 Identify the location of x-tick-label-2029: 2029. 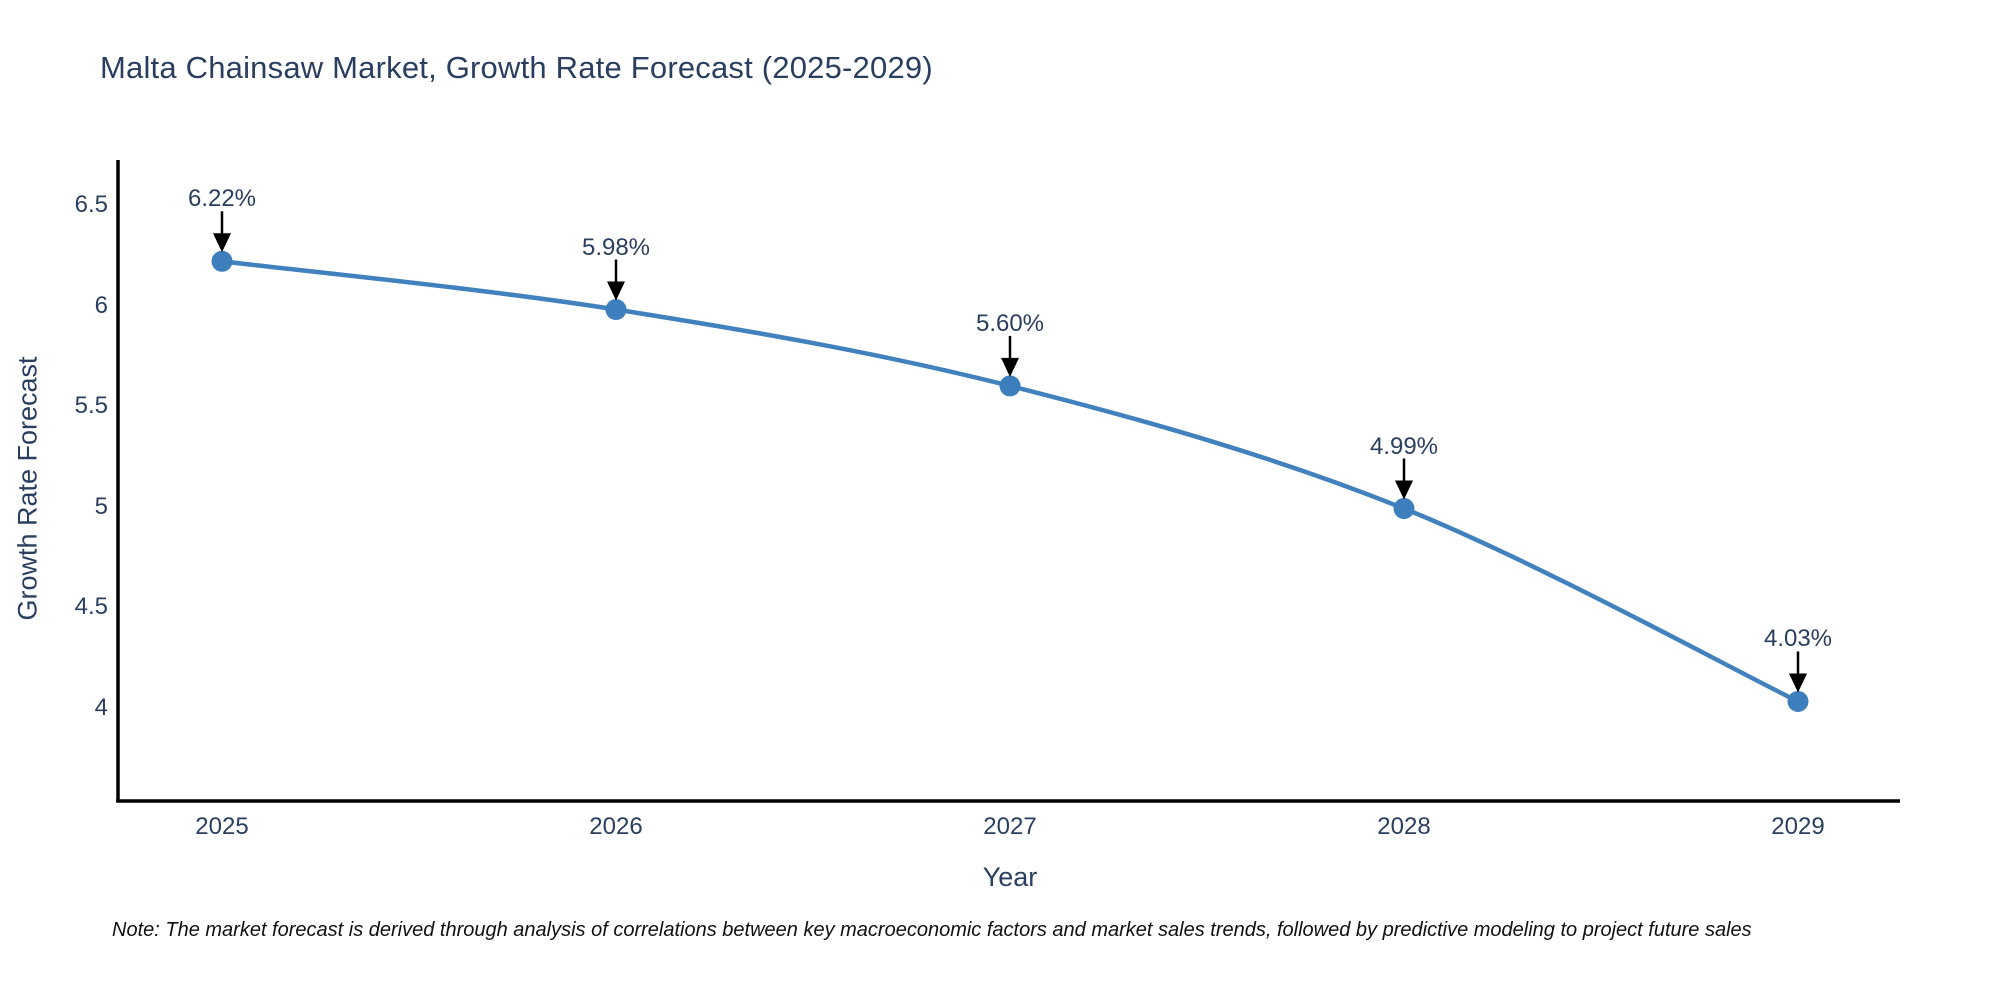
(1798, 826).